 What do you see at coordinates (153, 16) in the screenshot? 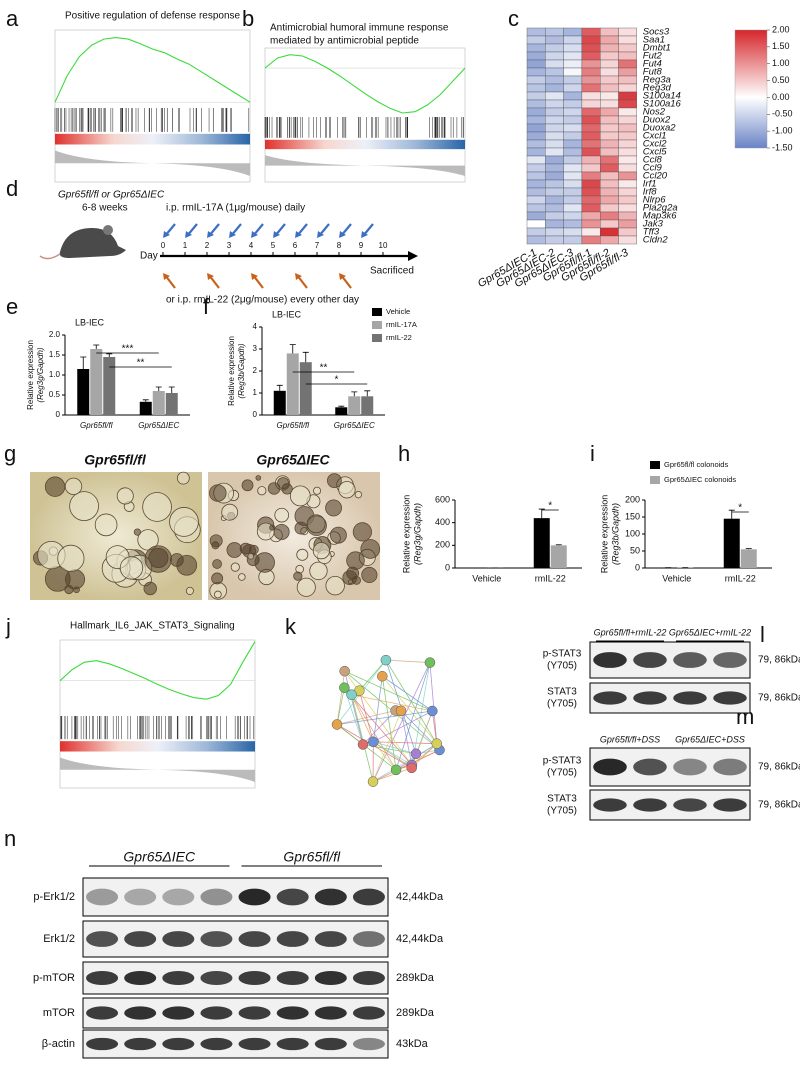
I see `plot-title: Positive regulation of defense response` at bounding box center [153, 16].